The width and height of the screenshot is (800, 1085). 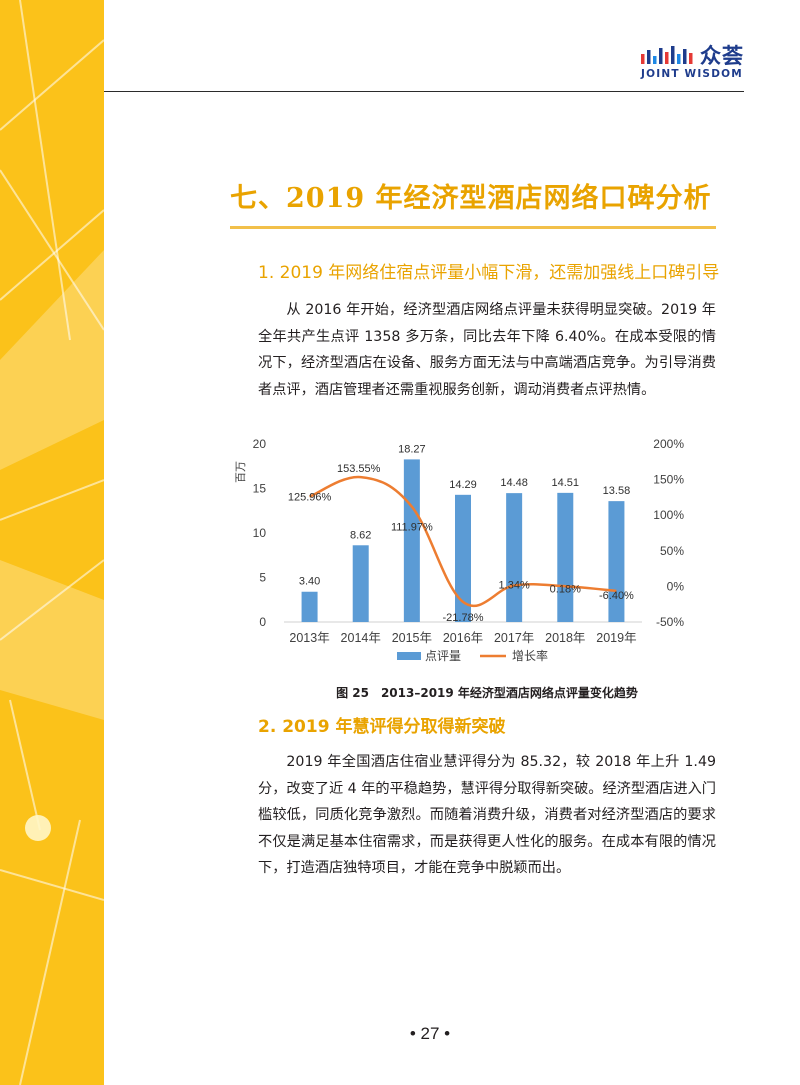 What do you see at coordinates (463, 618) in the screenshot?
I see `line-value-label: -21.78%` at bounding box center [463, 618].